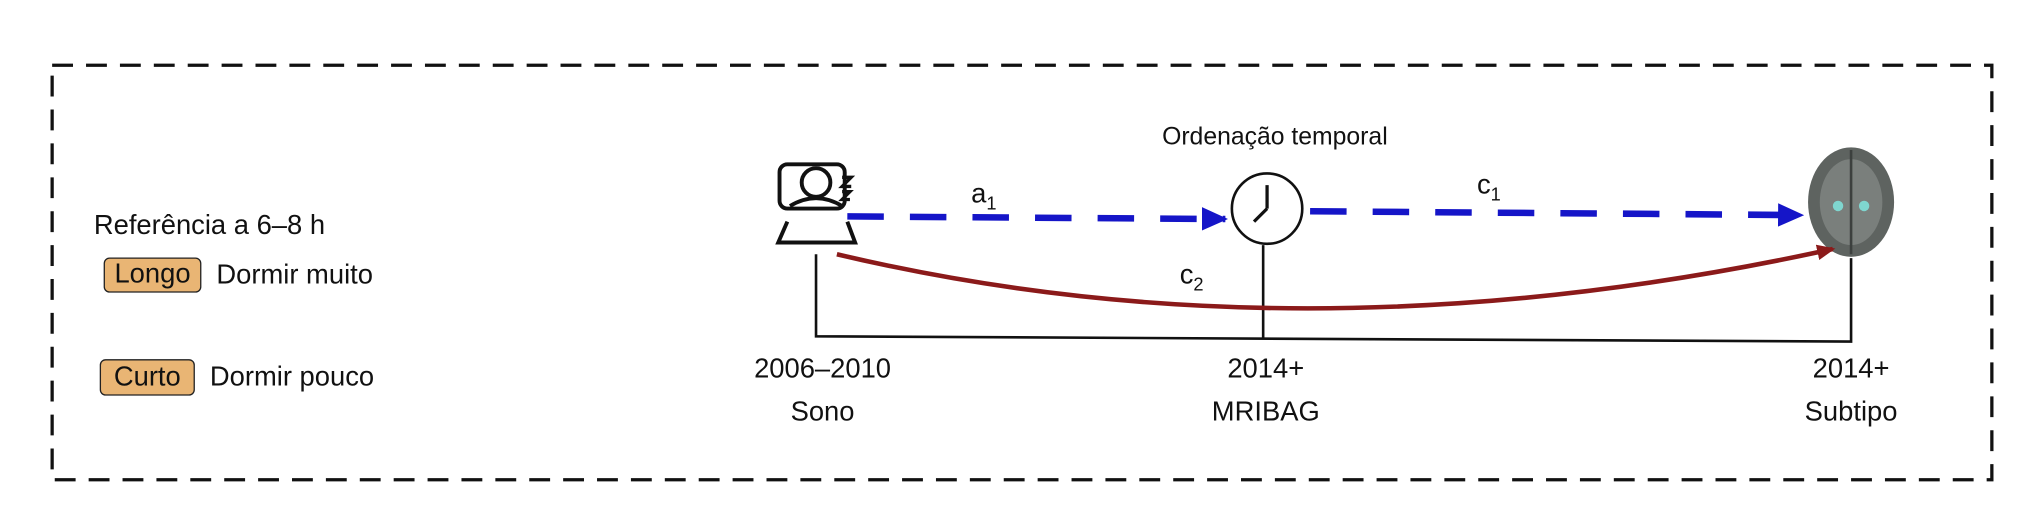  Describe the element at coordinates (152, 272) in the screenshot. I see `tag: Longo` at that location.